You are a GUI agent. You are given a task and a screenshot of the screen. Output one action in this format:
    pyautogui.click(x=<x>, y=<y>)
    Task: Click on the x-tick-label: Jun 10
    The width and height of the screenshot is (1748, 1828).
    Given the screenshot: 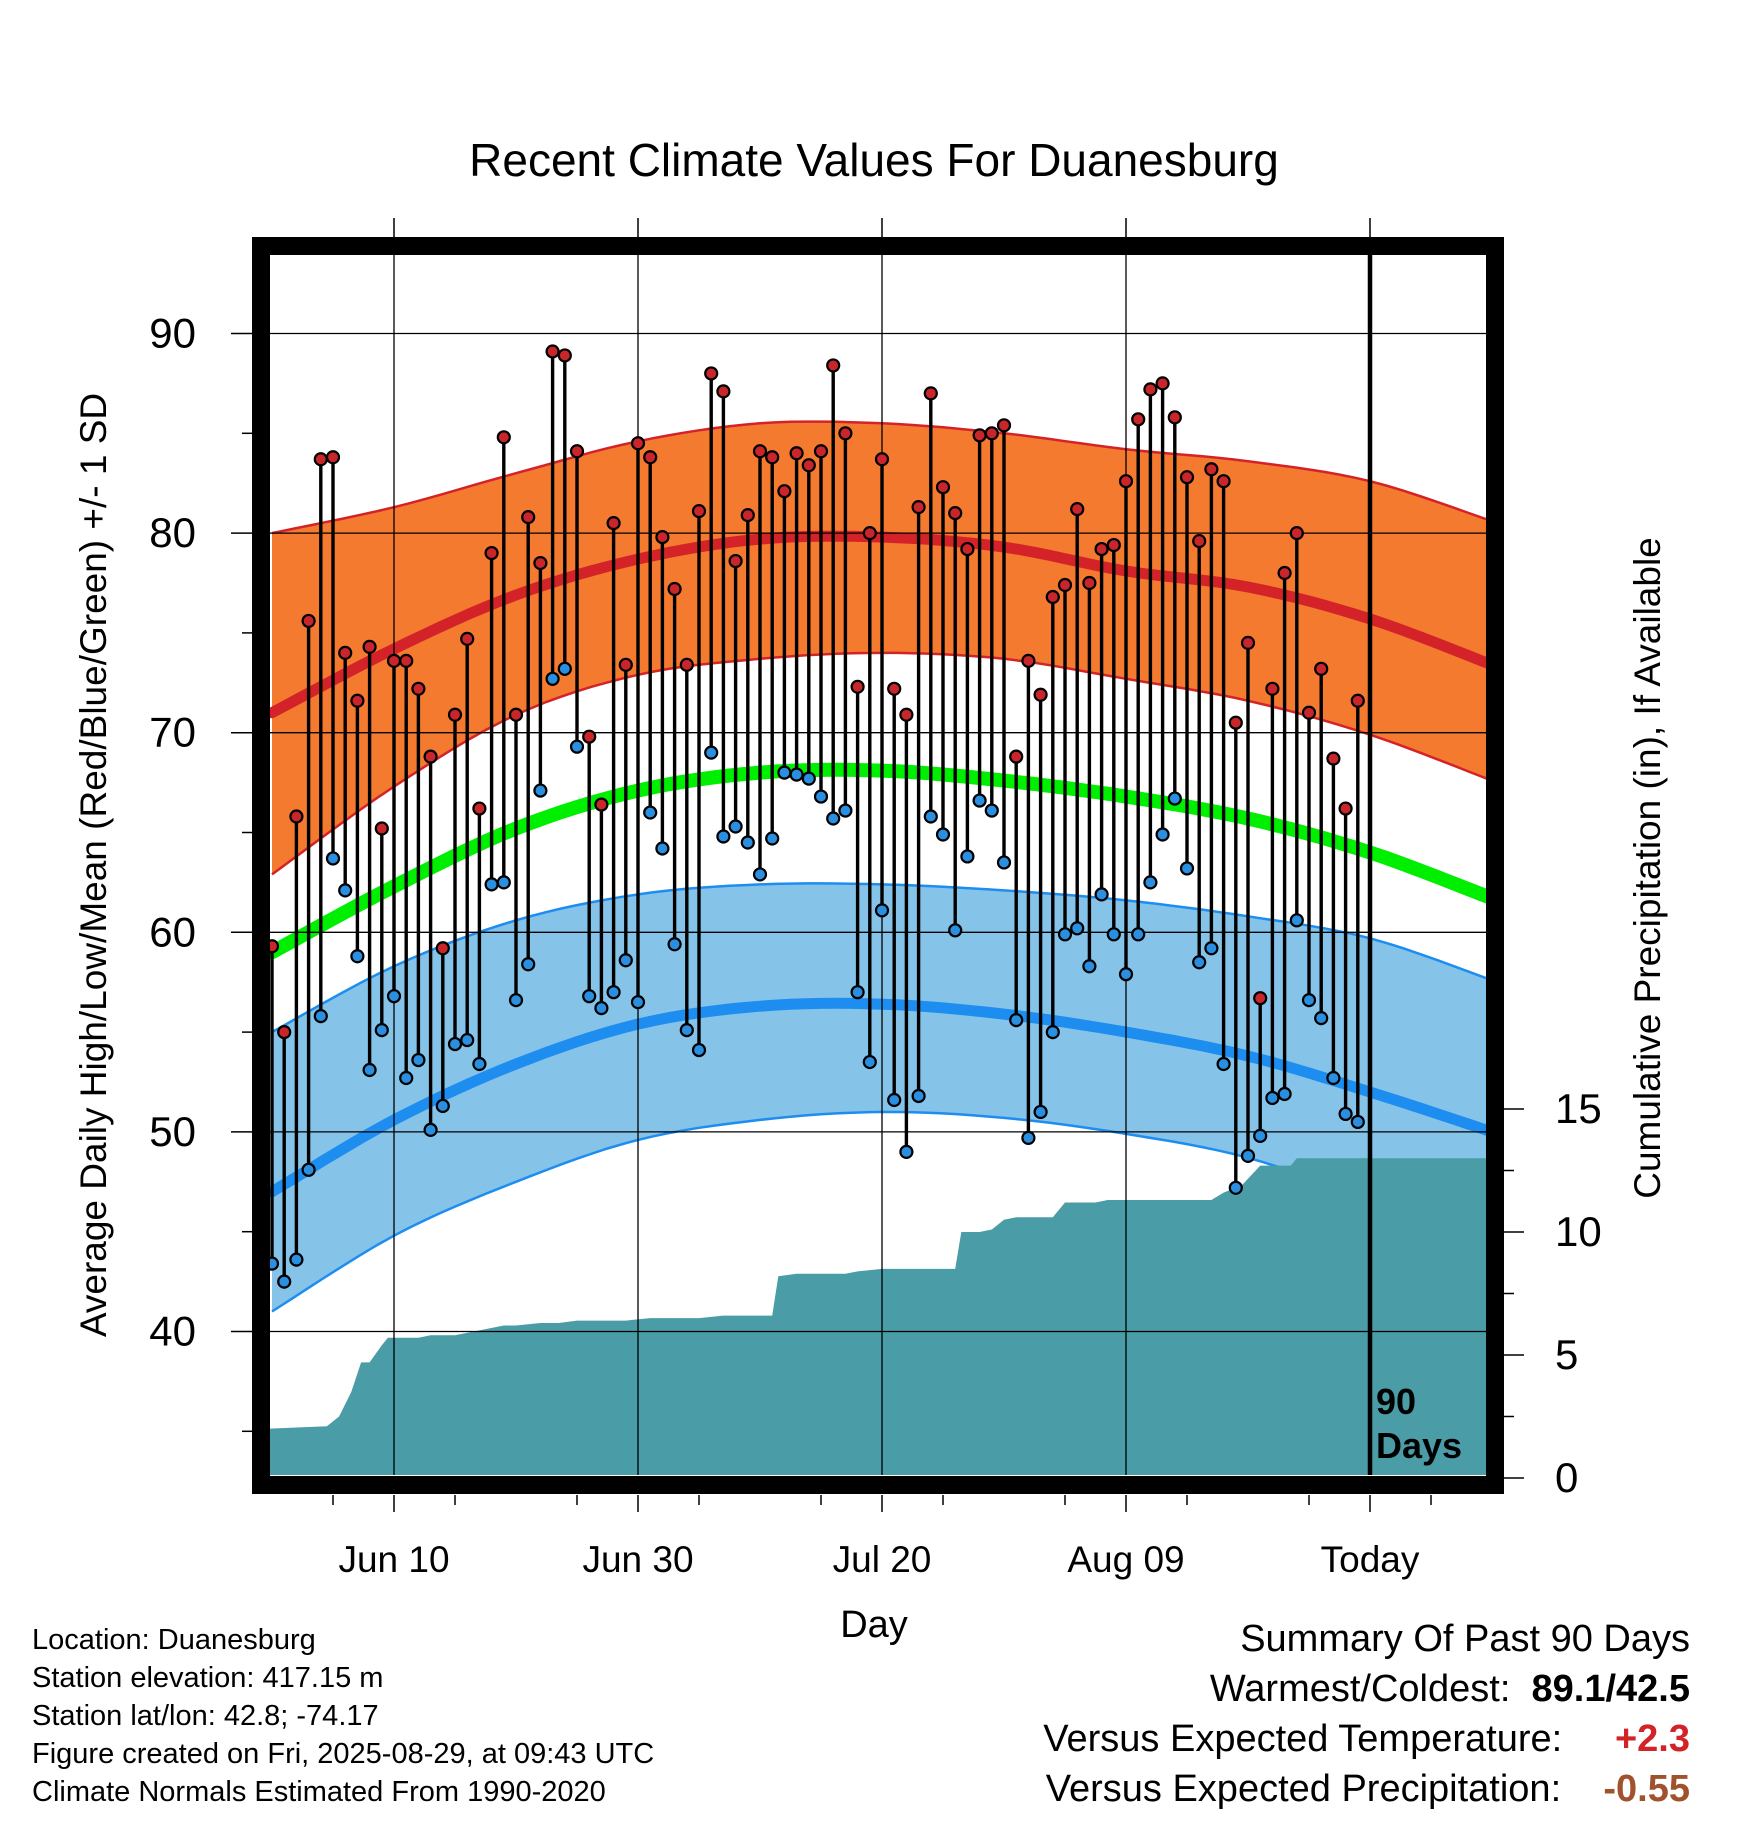 What is the action you would take?
    pyautogui.click(x=393, y=1559)
    